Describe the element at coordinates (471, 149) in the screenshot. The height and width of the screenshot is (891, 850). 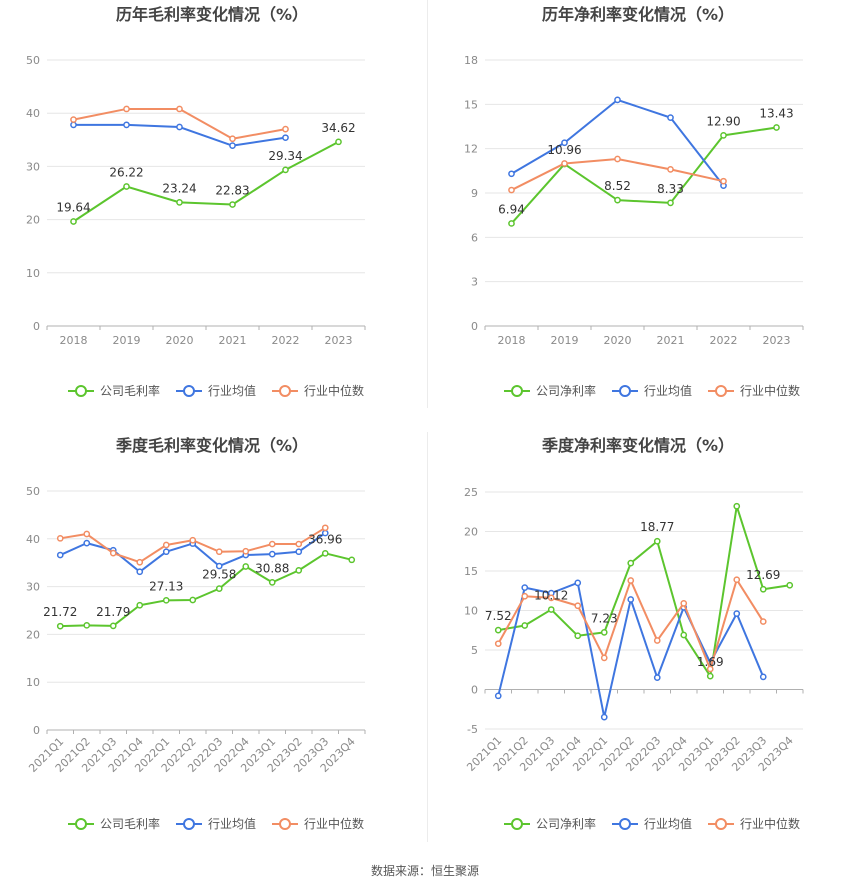
I see `y-tick-label: 12` at that location.